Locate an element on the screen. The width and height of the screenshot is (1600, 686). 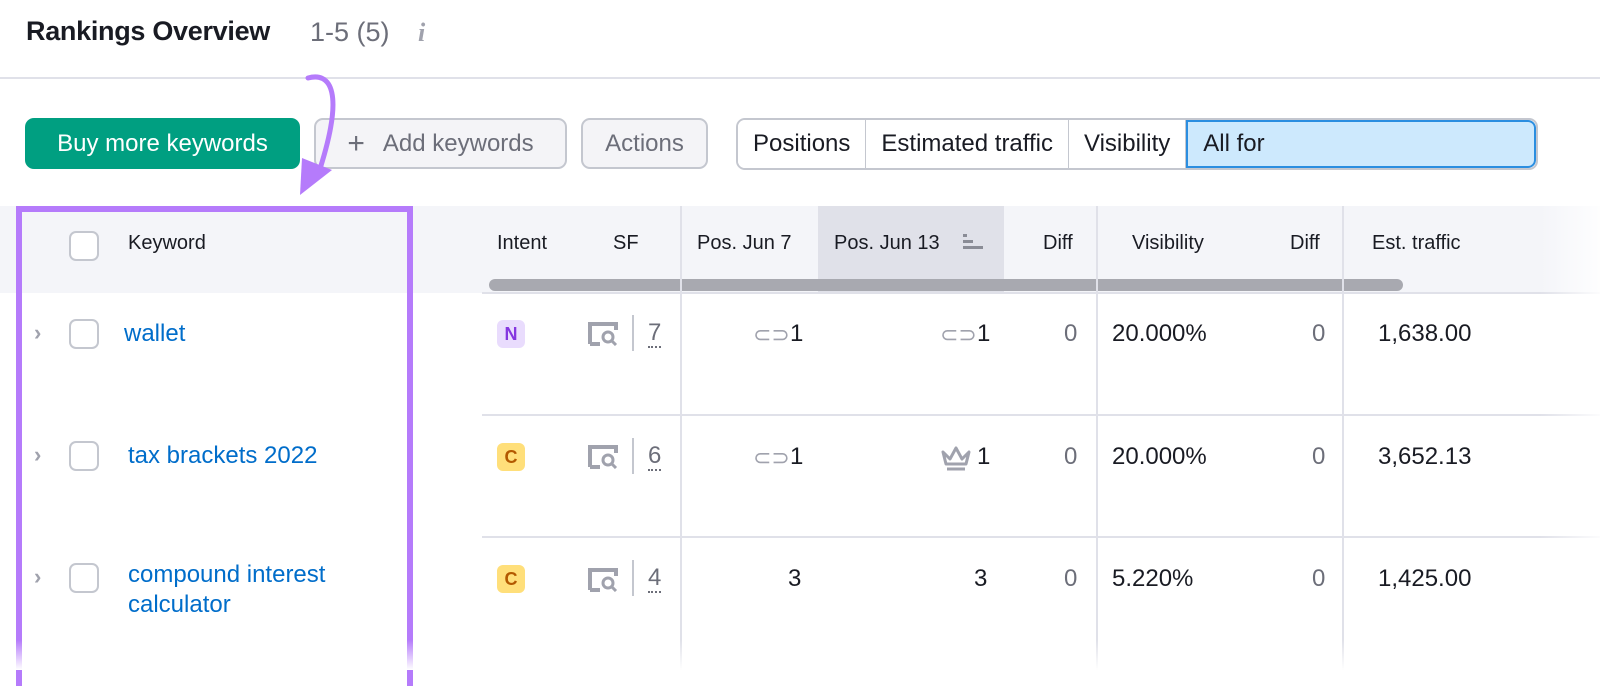
tab-estimated-traffic: Estimated traffic is located at coordinates (968, 144).